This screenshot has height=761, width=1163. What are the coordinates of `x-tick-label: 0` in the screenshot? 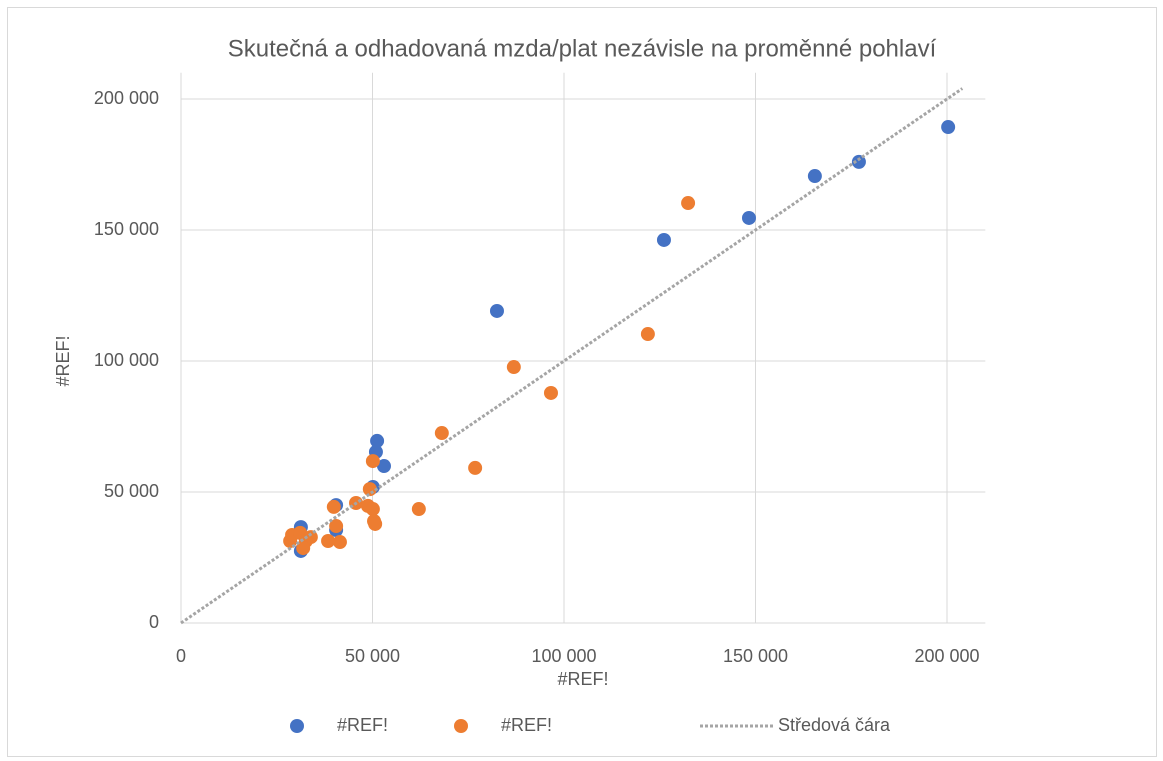 It's located at (181, 656).